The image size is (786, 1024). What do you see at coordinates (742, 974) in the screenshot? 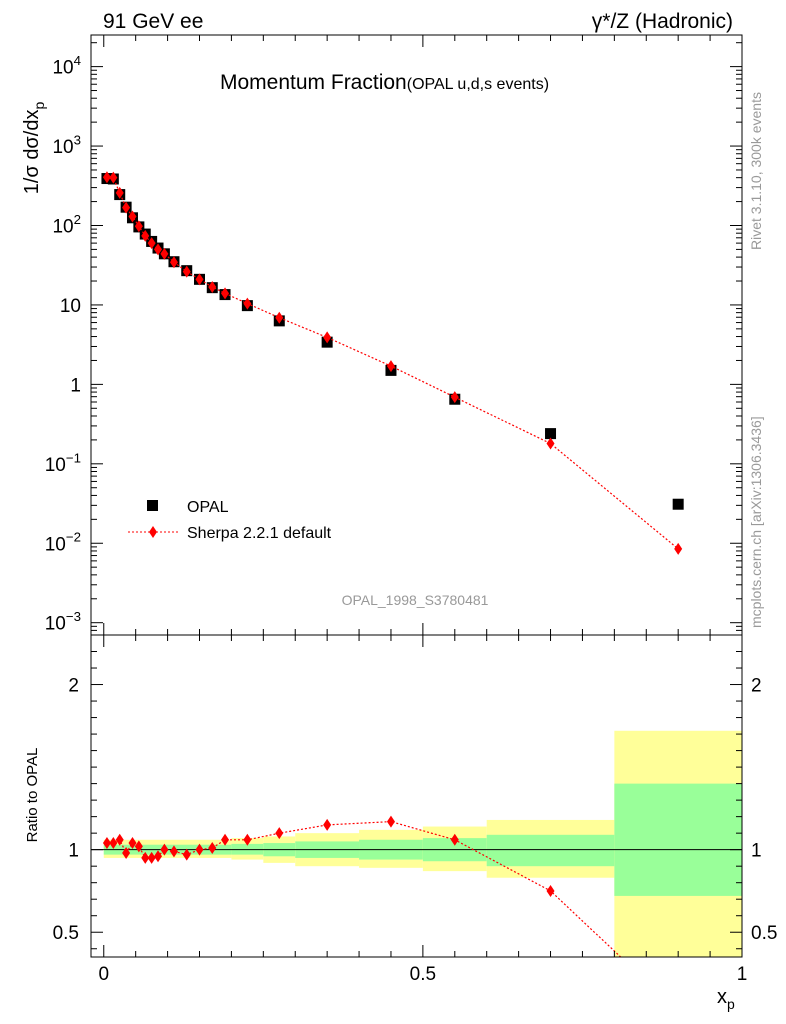
I see `x-tick-label: 1` at bounding box center [742, 974].